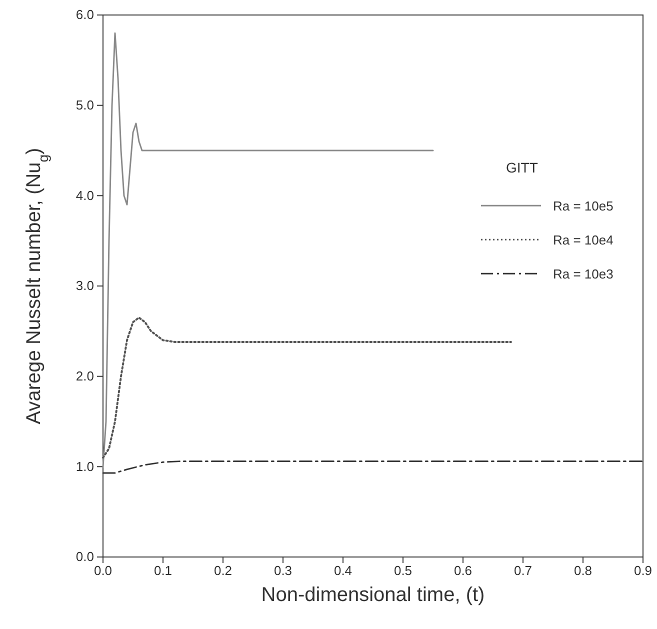 This screenshot has height=629, width=657. I want to click on x-tick-label: 0.9, so click(643, 570).